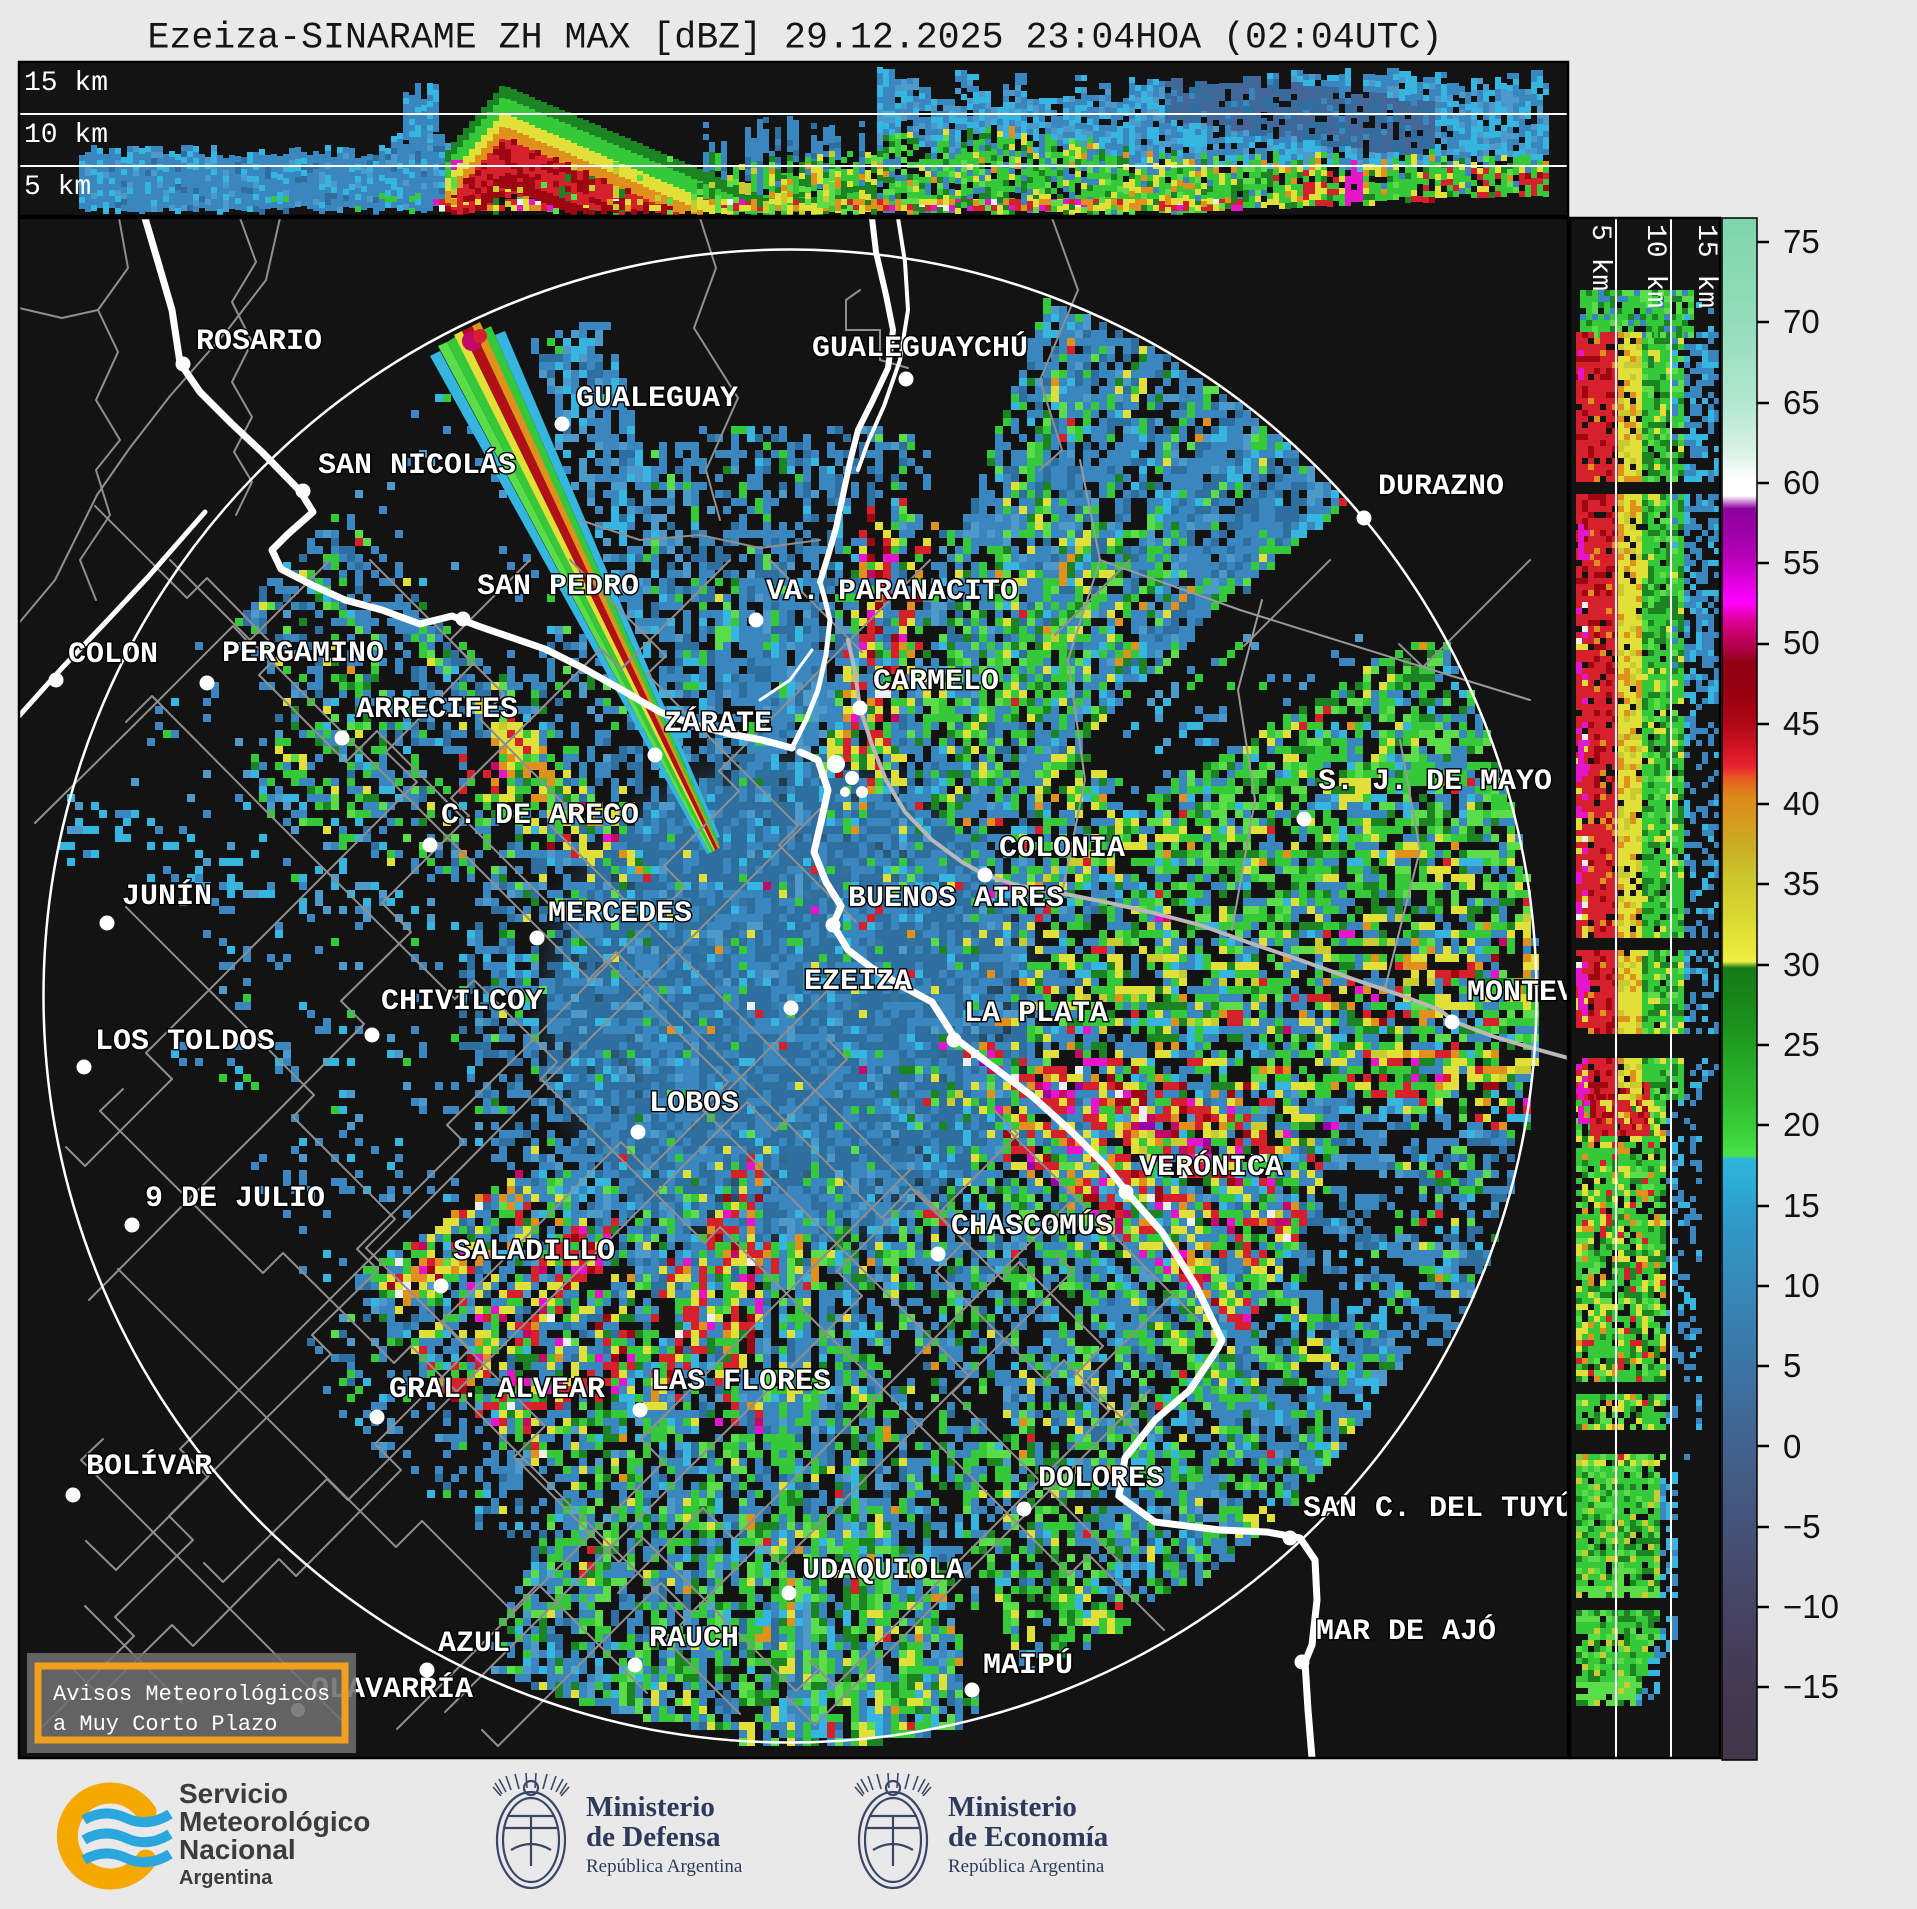  What do you see at coordinates (1435, 782) in the screenshot?
I see `svg-text: S. J. DE MAYO` at bounding box center [1435, 782].